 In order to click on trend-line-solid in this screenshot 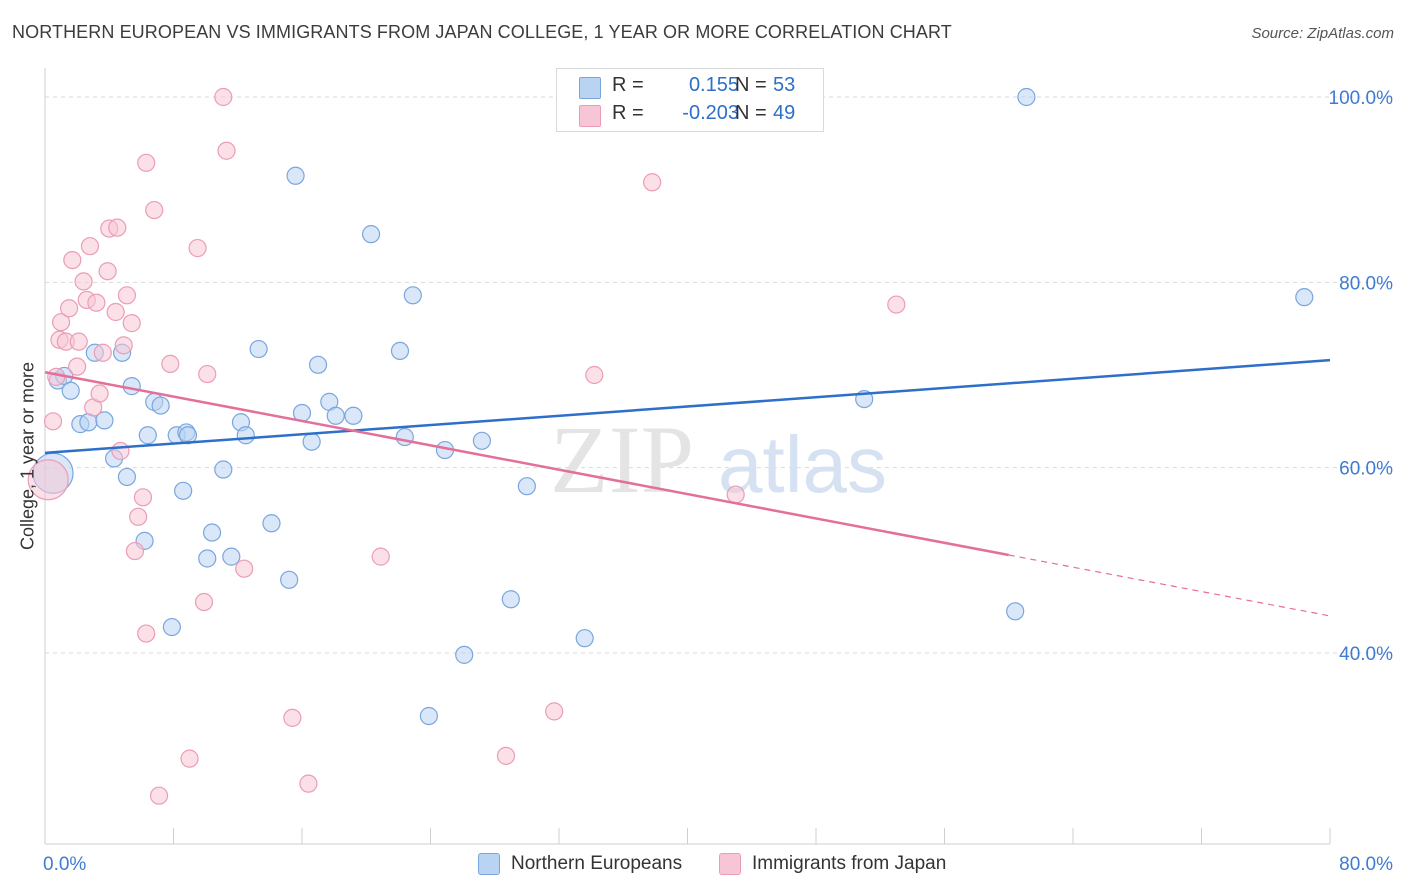, I will do `click(526, 463)`.